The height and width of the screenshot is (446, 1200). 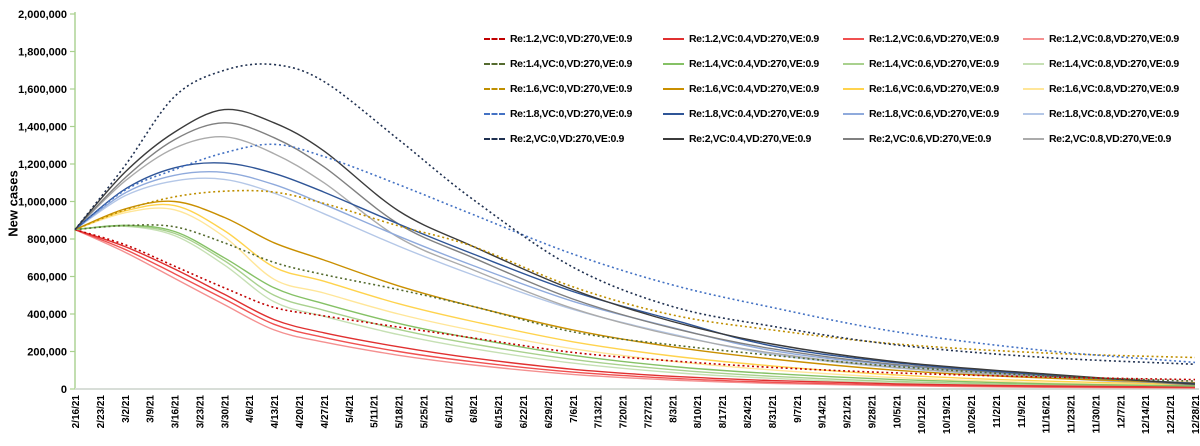 What do you see at coordinates (1022, 411) in the screenshot?
I see `x-tick-label: 11/9/21` at bounding box center [1022, 411].